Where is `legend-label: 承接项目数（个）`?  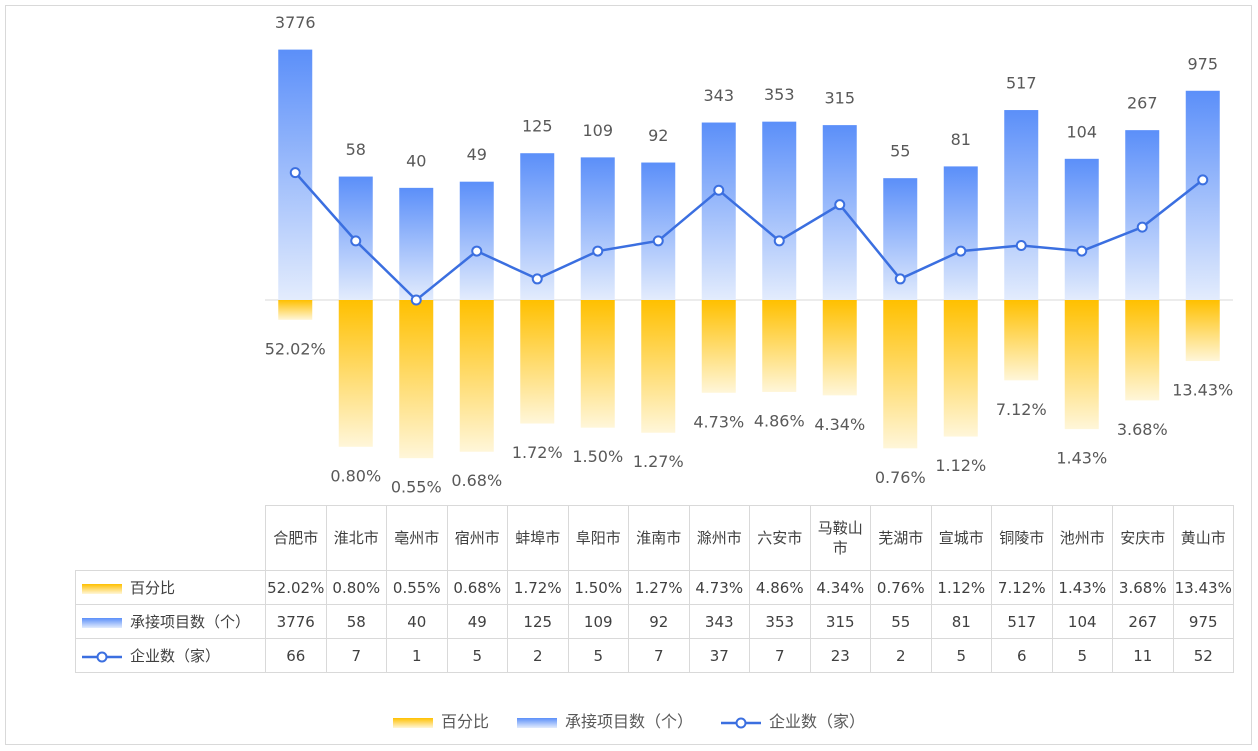
legend-label: 承接项目数（个） is located at coordinates (628, 721).